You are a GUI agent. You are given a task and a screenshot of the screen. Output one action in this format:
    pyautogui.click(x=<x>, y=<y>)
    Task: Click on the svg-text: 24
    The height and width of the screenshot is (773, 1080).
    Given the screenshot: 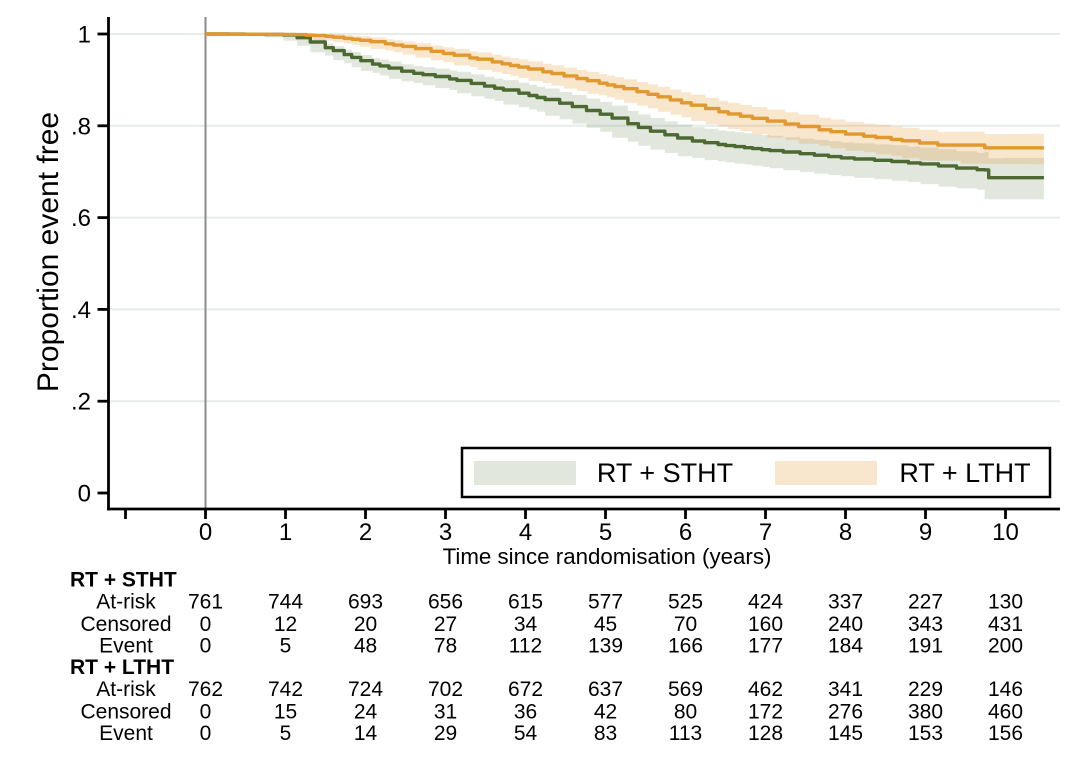 What is the action you would take?
    pyautogui.click(x=366, y=712)
    